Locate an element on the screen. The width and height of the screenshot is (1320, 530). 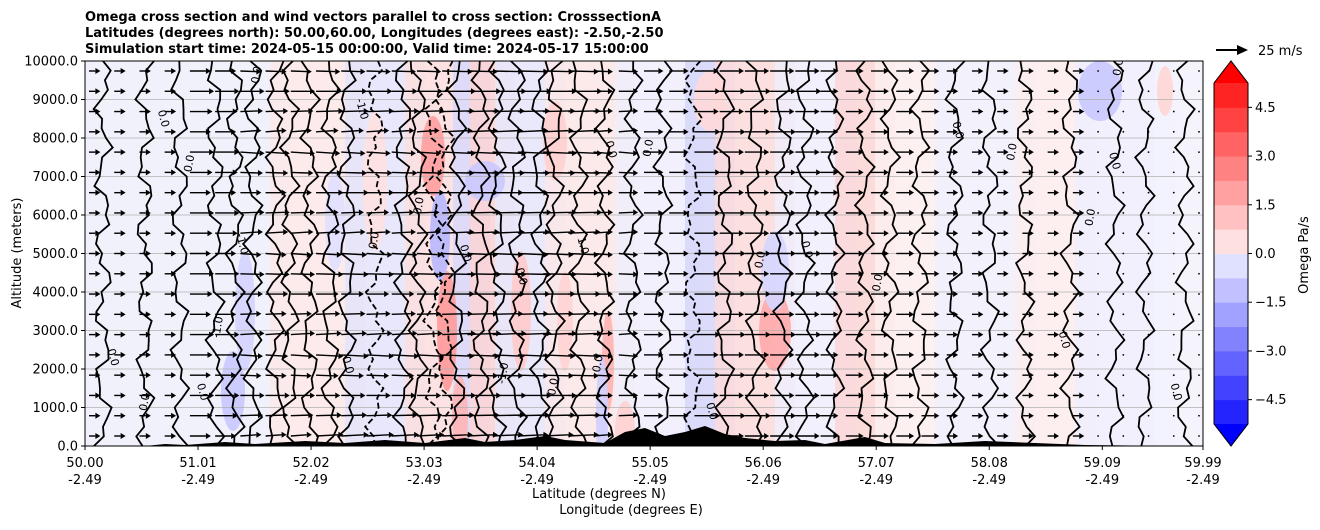
quiver-key-arrowhead is located at coordinates (1242, 50).